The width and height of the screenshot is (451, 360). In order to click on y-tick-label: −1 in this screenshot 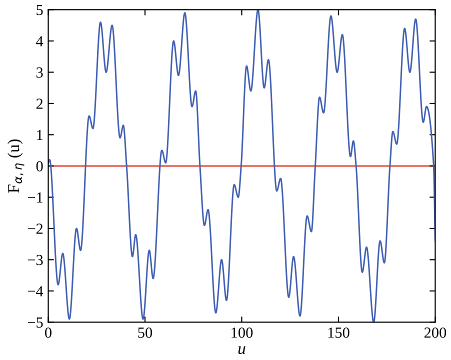, I will do `click(35, 197)`.